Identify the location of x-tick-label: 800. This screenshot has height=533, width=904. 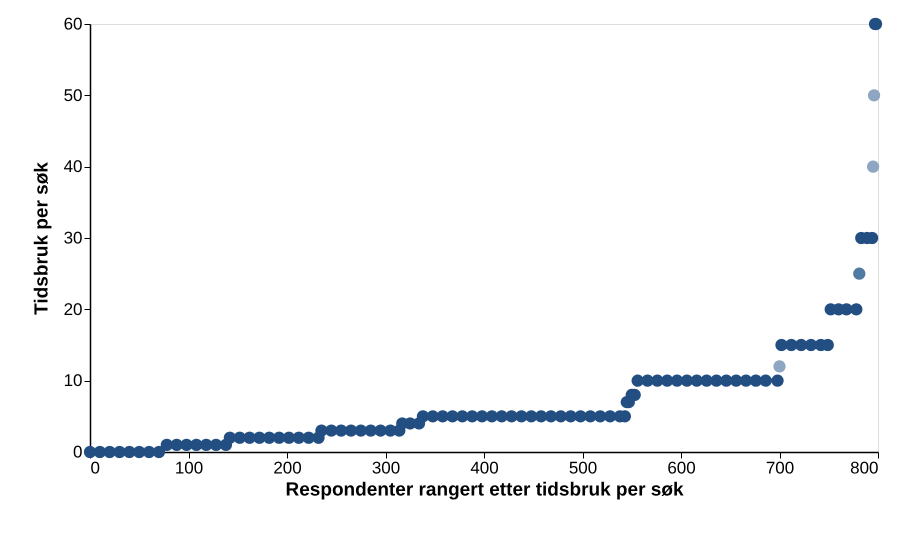
(864, 468).